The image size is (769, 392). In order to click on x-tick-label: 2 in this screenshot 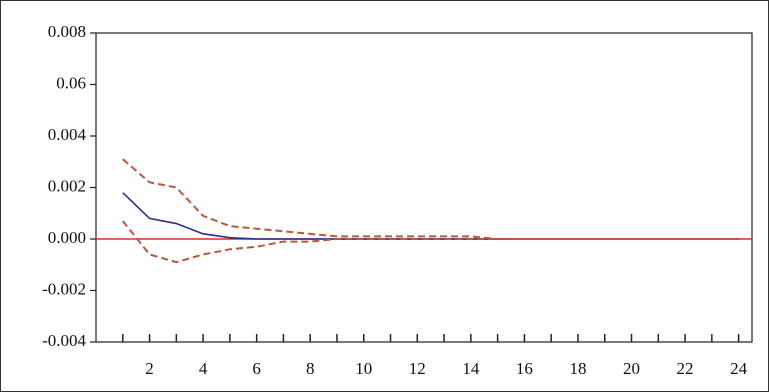, I will do `click(149, 368)`.